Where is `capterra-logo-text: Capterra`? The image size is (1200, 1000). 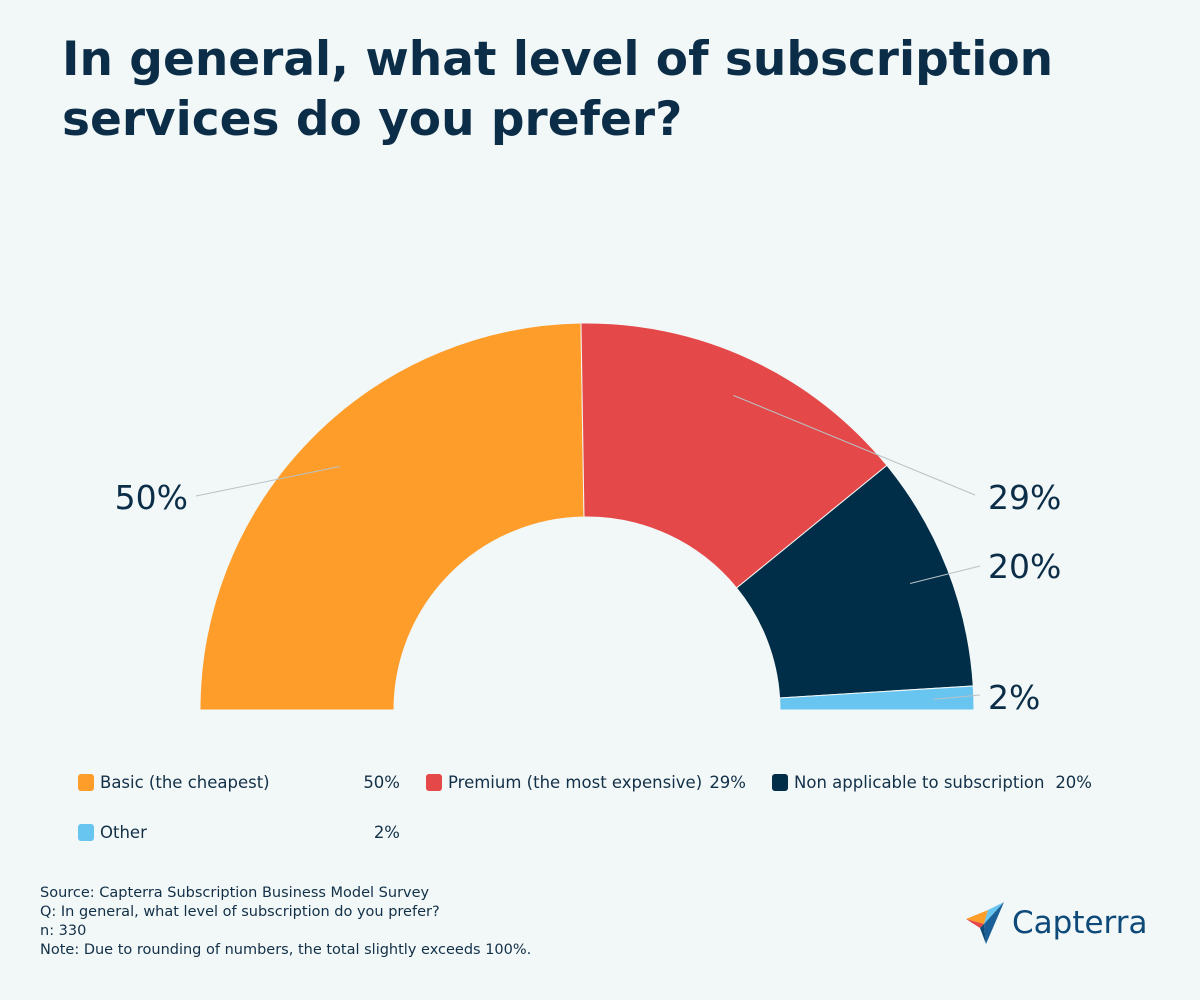 capterra-logo-text: Capterra is located at coordinates (1080, 923).